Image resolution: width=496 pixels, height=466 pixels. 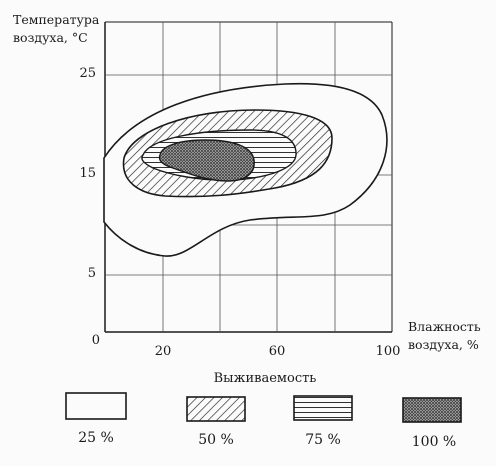 I want to click on zone-100-percent, so click(x=206, y=160).